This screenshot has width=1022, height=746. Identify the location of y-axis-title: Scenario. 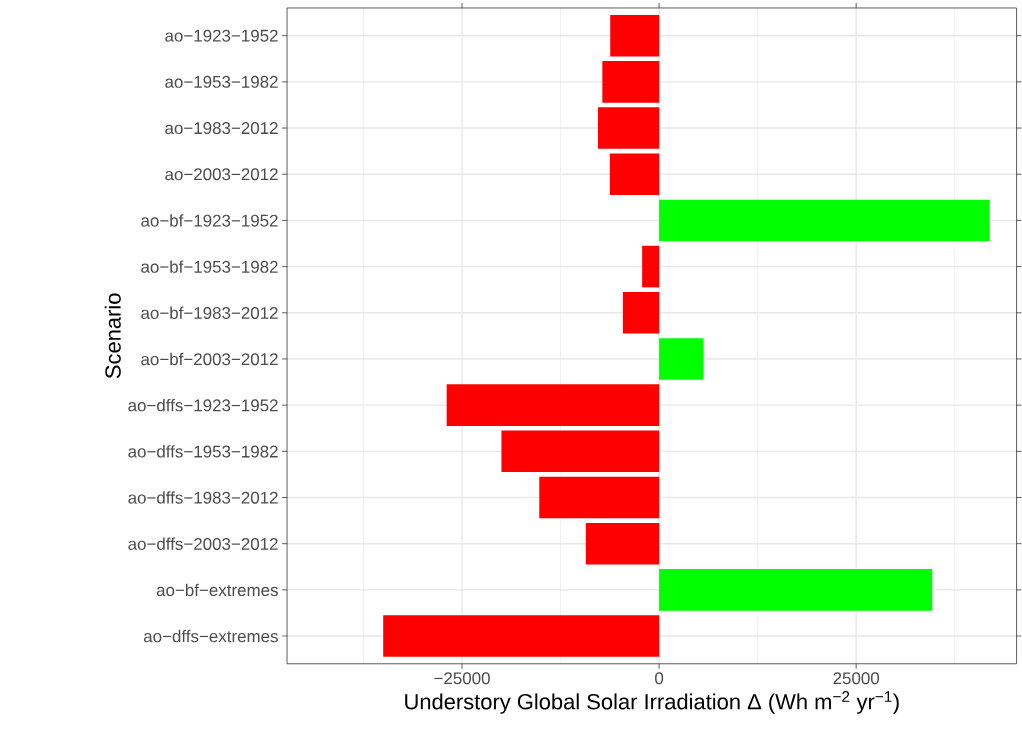
(112, 335).